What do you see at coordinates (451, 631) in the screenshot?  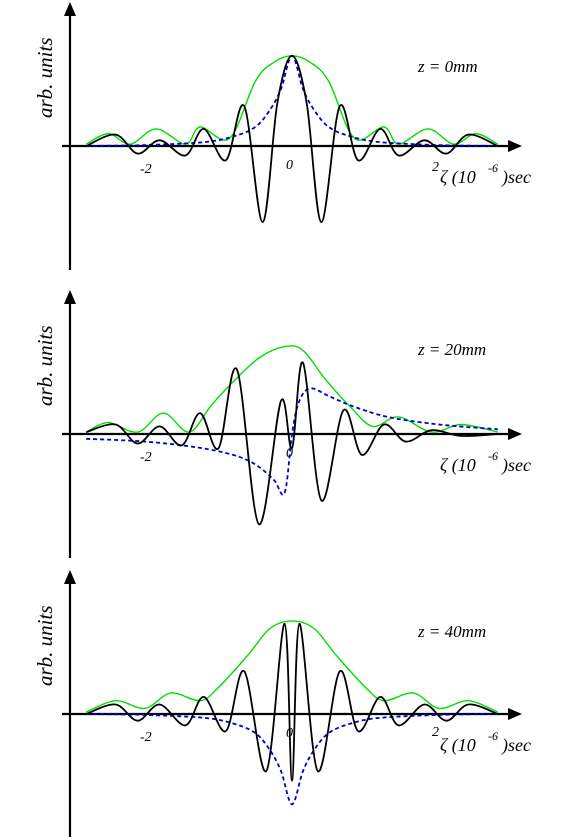 I see `panel-label: z = 40mm` at bounding box center [451, 631].